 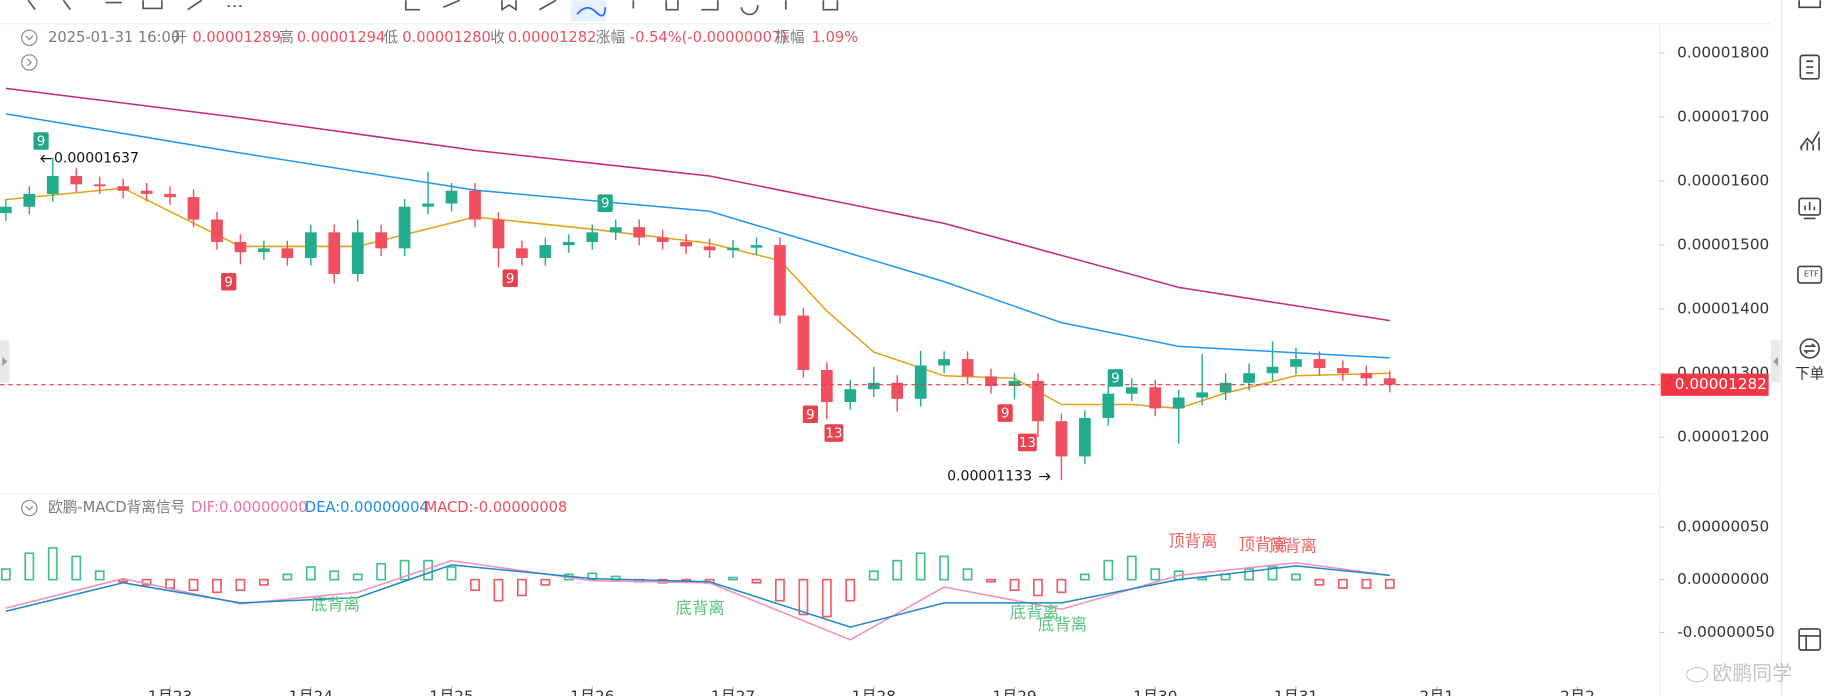 I want to click on x-tick-label: 1月29, so click(x=1014, y=692).